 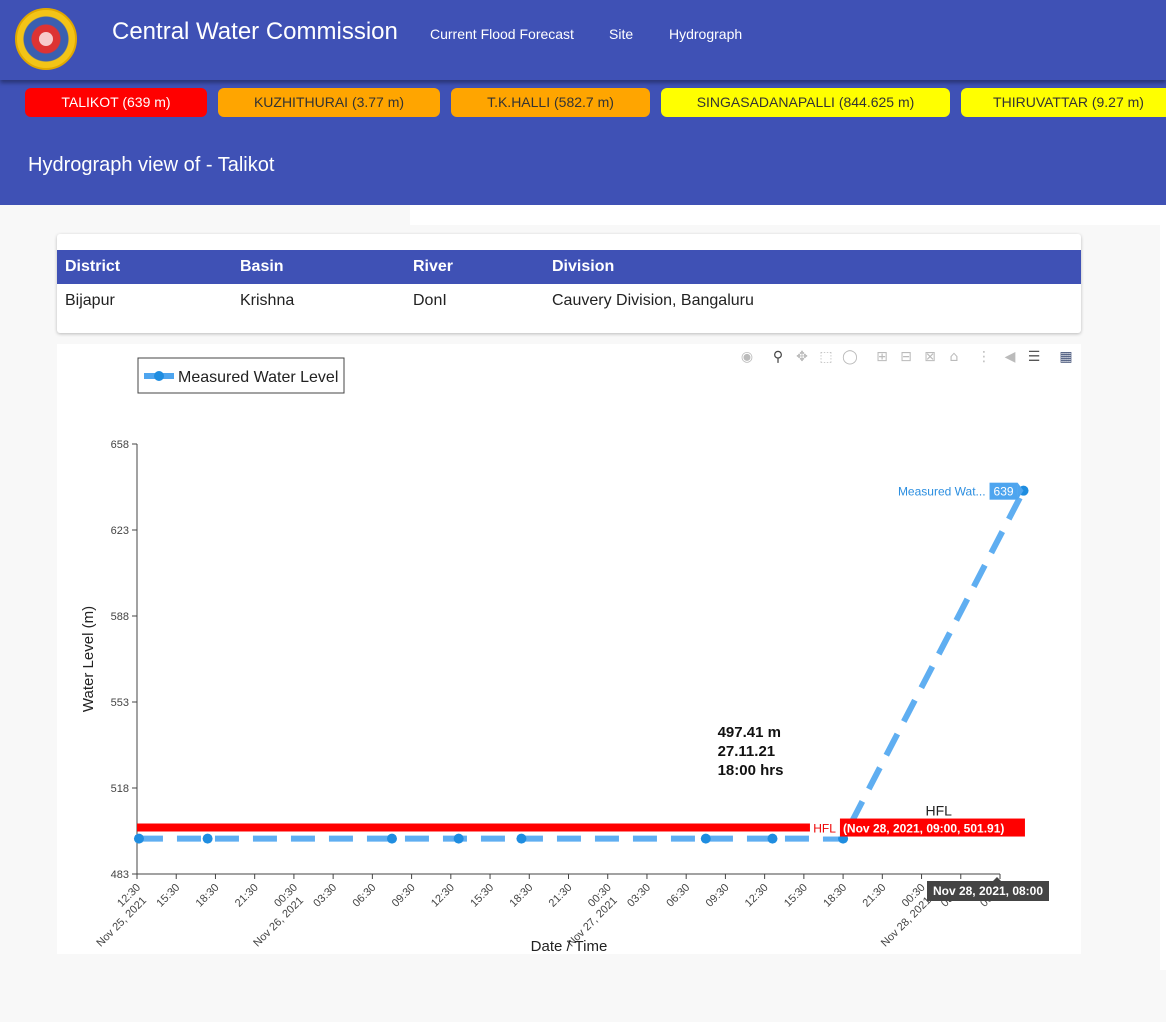 I want to click on pan-icon: ✥, so click(x=802, y=357).